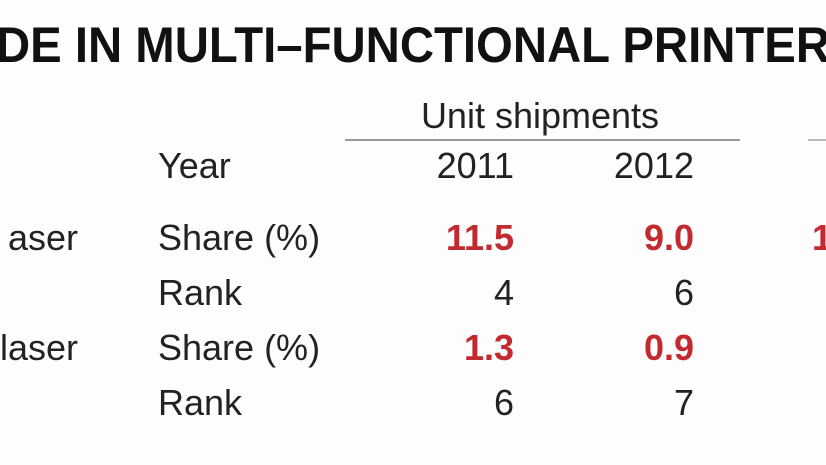 Image resolution: width=826 pixels, height=465 pixels. Describe the element at coordinates (540, 115) in the screenshot. I see `group-header: Unit shipments` at that location.